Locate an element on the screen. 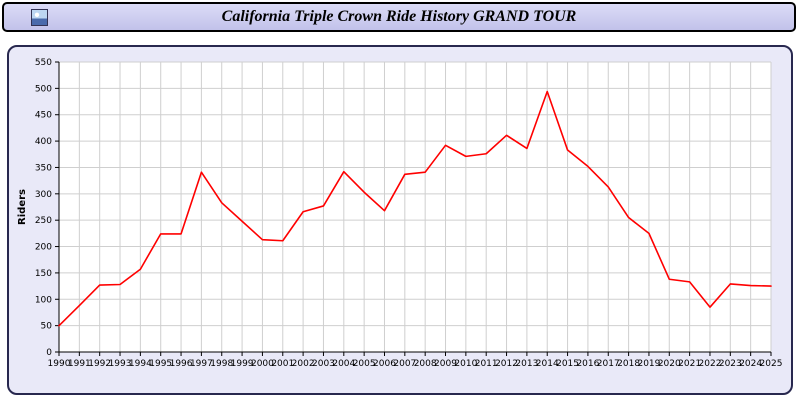  svg-text: 250 is located at coordinates (43, 221).